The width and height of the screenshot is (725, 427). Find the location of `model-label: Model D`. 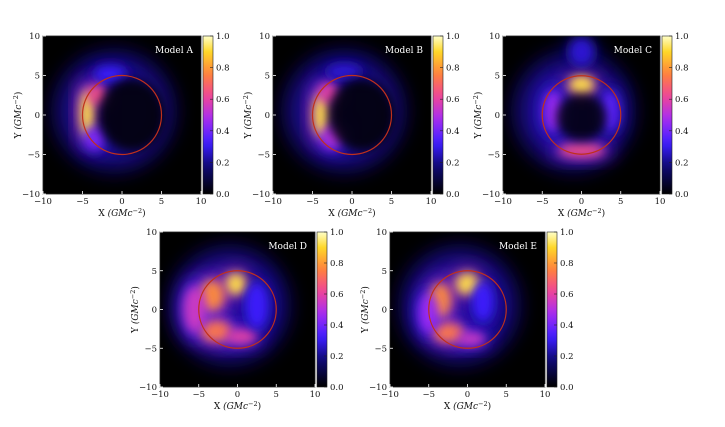

model-label: Model D is located at coordinates (287, 247).